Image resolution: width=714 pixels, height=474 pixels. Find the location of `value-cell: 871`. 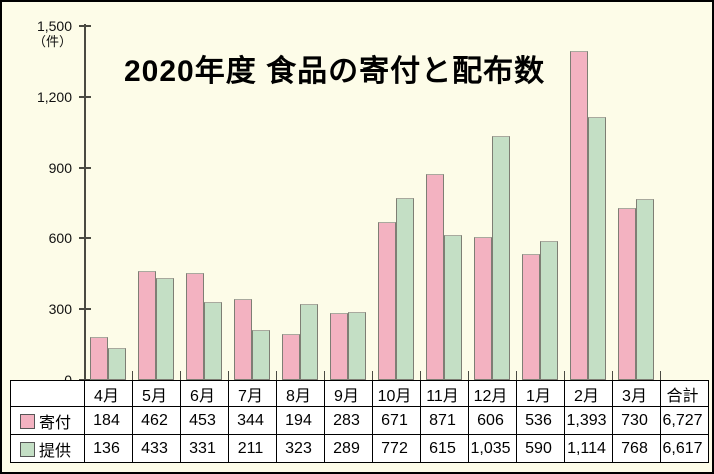

value-cell: 871 is located at coordinates (444, 420).